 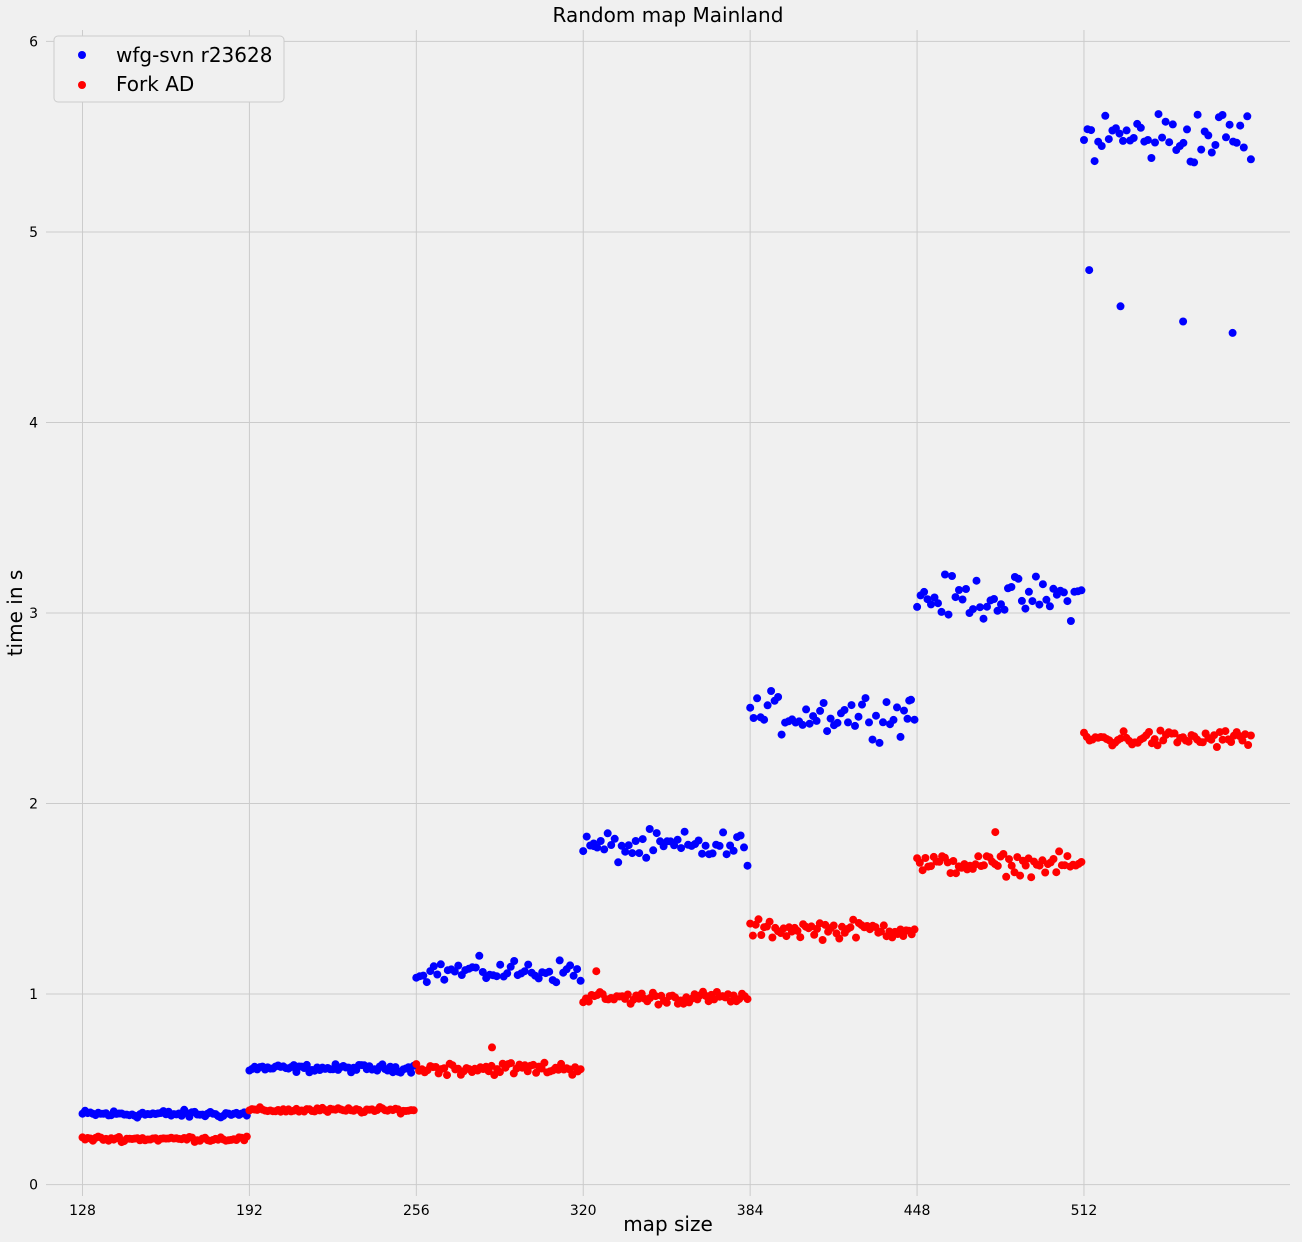 What do you see at coordinates (33, 233) in the screenshot?
I see `y-tick-label: 5` at bounding box center [33, 233].